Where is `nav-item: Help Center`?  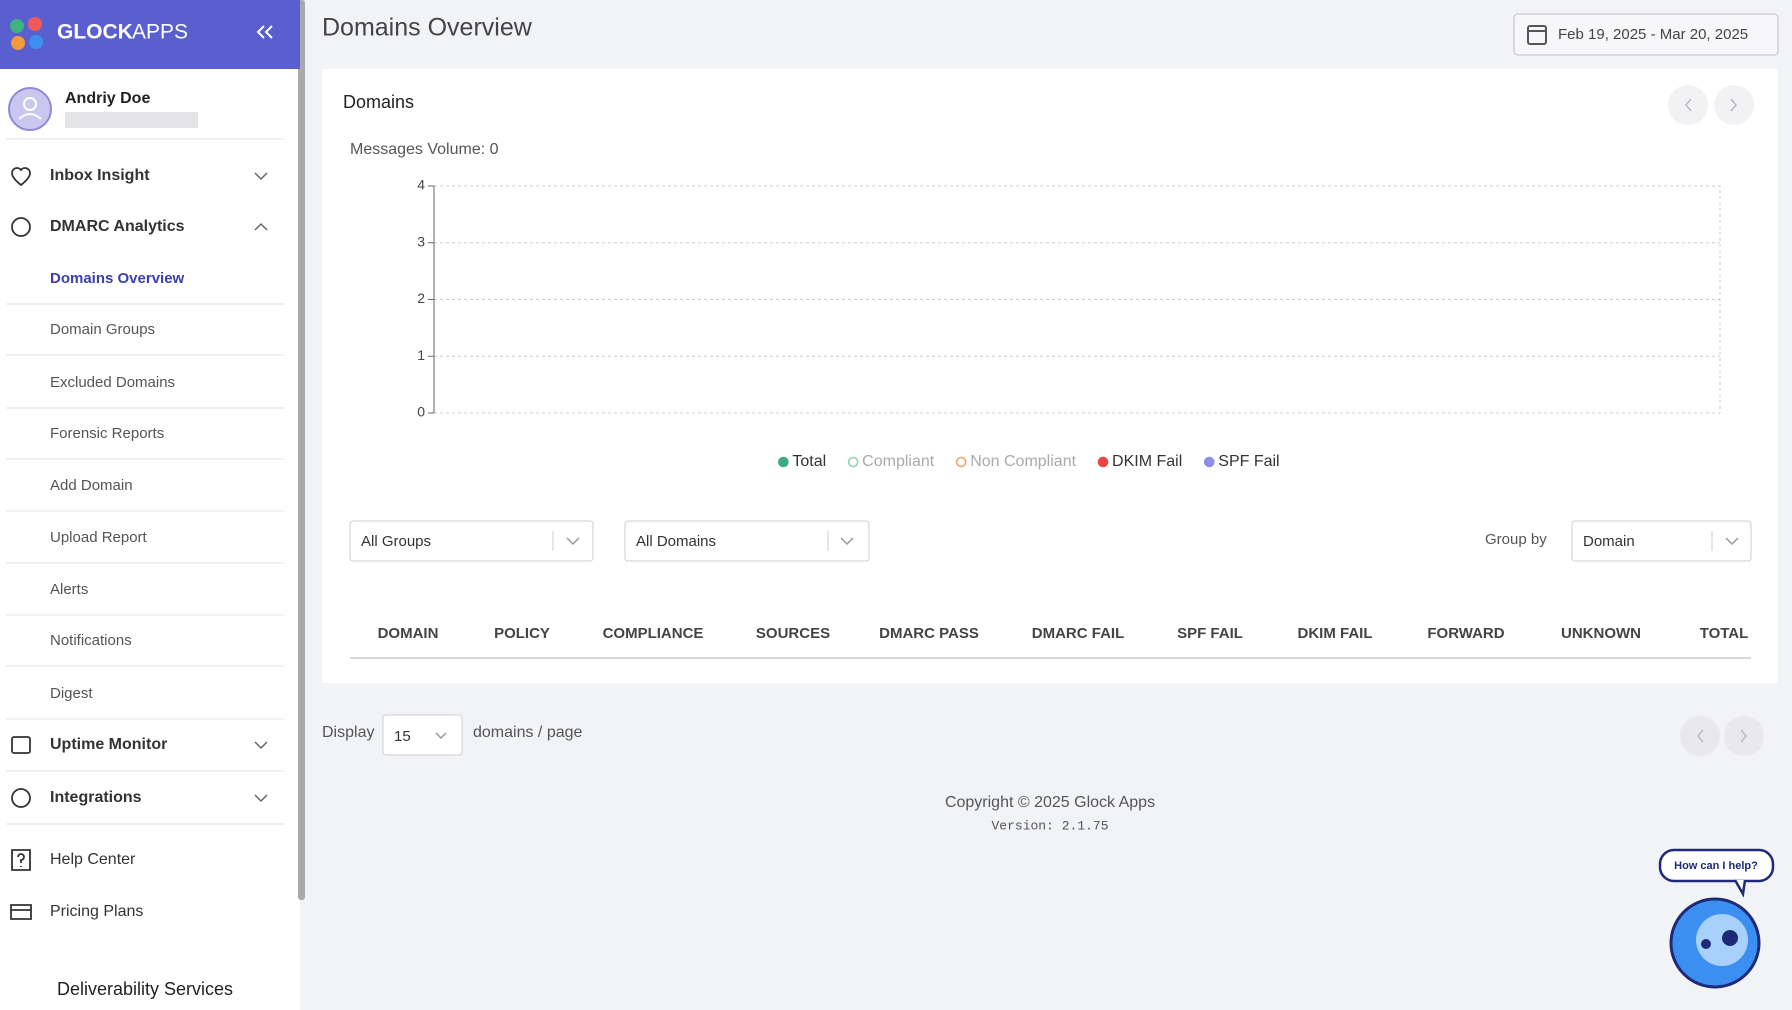 nav-item: Help Center is located at coordinates (93, 859).